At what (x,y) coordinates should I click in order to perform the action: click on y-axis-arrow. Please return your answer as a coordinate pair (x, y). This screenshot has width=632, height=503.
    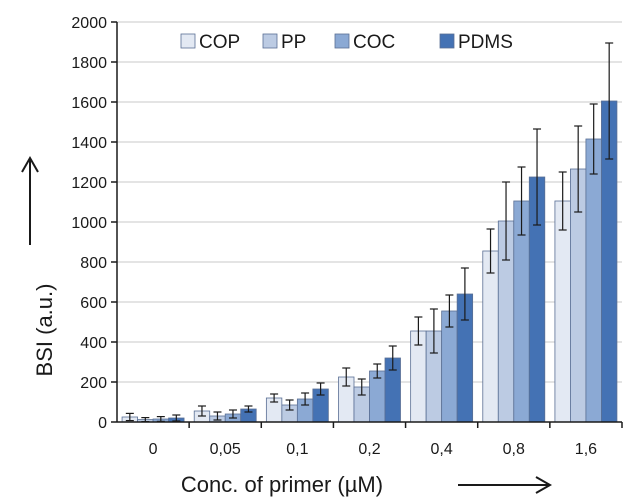
    Looking at the image, I should click on (30, 200).